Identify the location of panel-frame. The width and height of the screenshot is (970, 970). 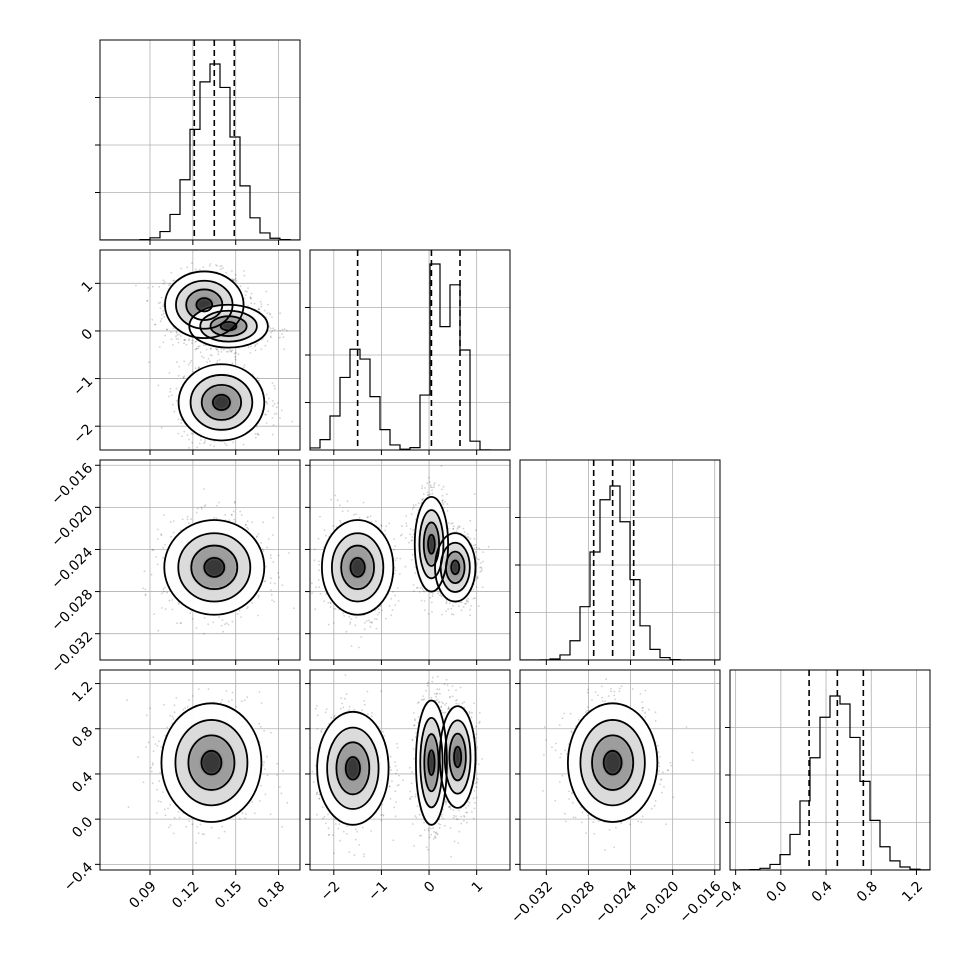
(200, 560).